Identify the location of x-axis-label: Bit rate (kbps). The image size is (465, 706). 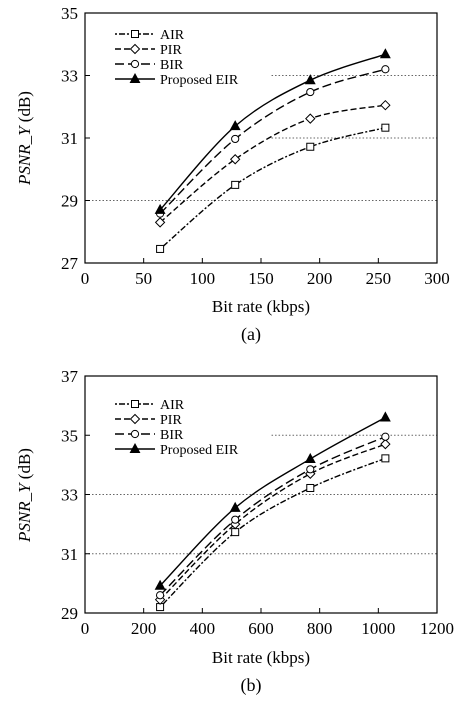
(261, 657).